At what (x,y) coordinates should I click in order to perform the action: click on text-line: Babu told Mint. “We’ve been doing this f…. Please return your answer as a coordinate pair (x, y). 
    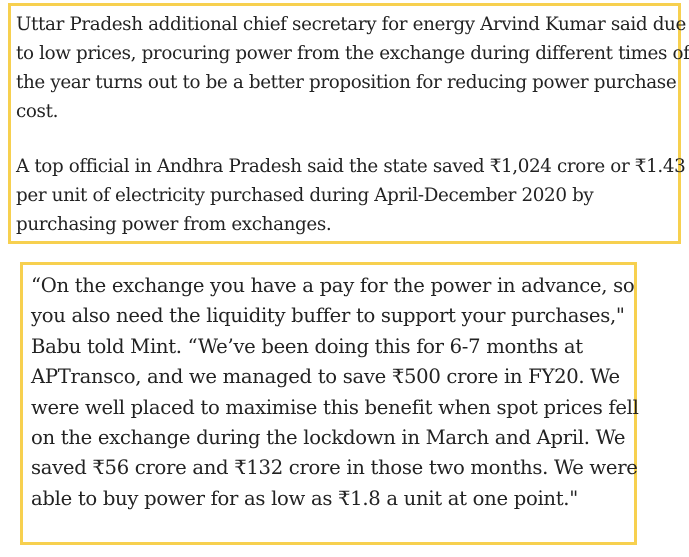
    Looking at the image, I should click on (307, 346).